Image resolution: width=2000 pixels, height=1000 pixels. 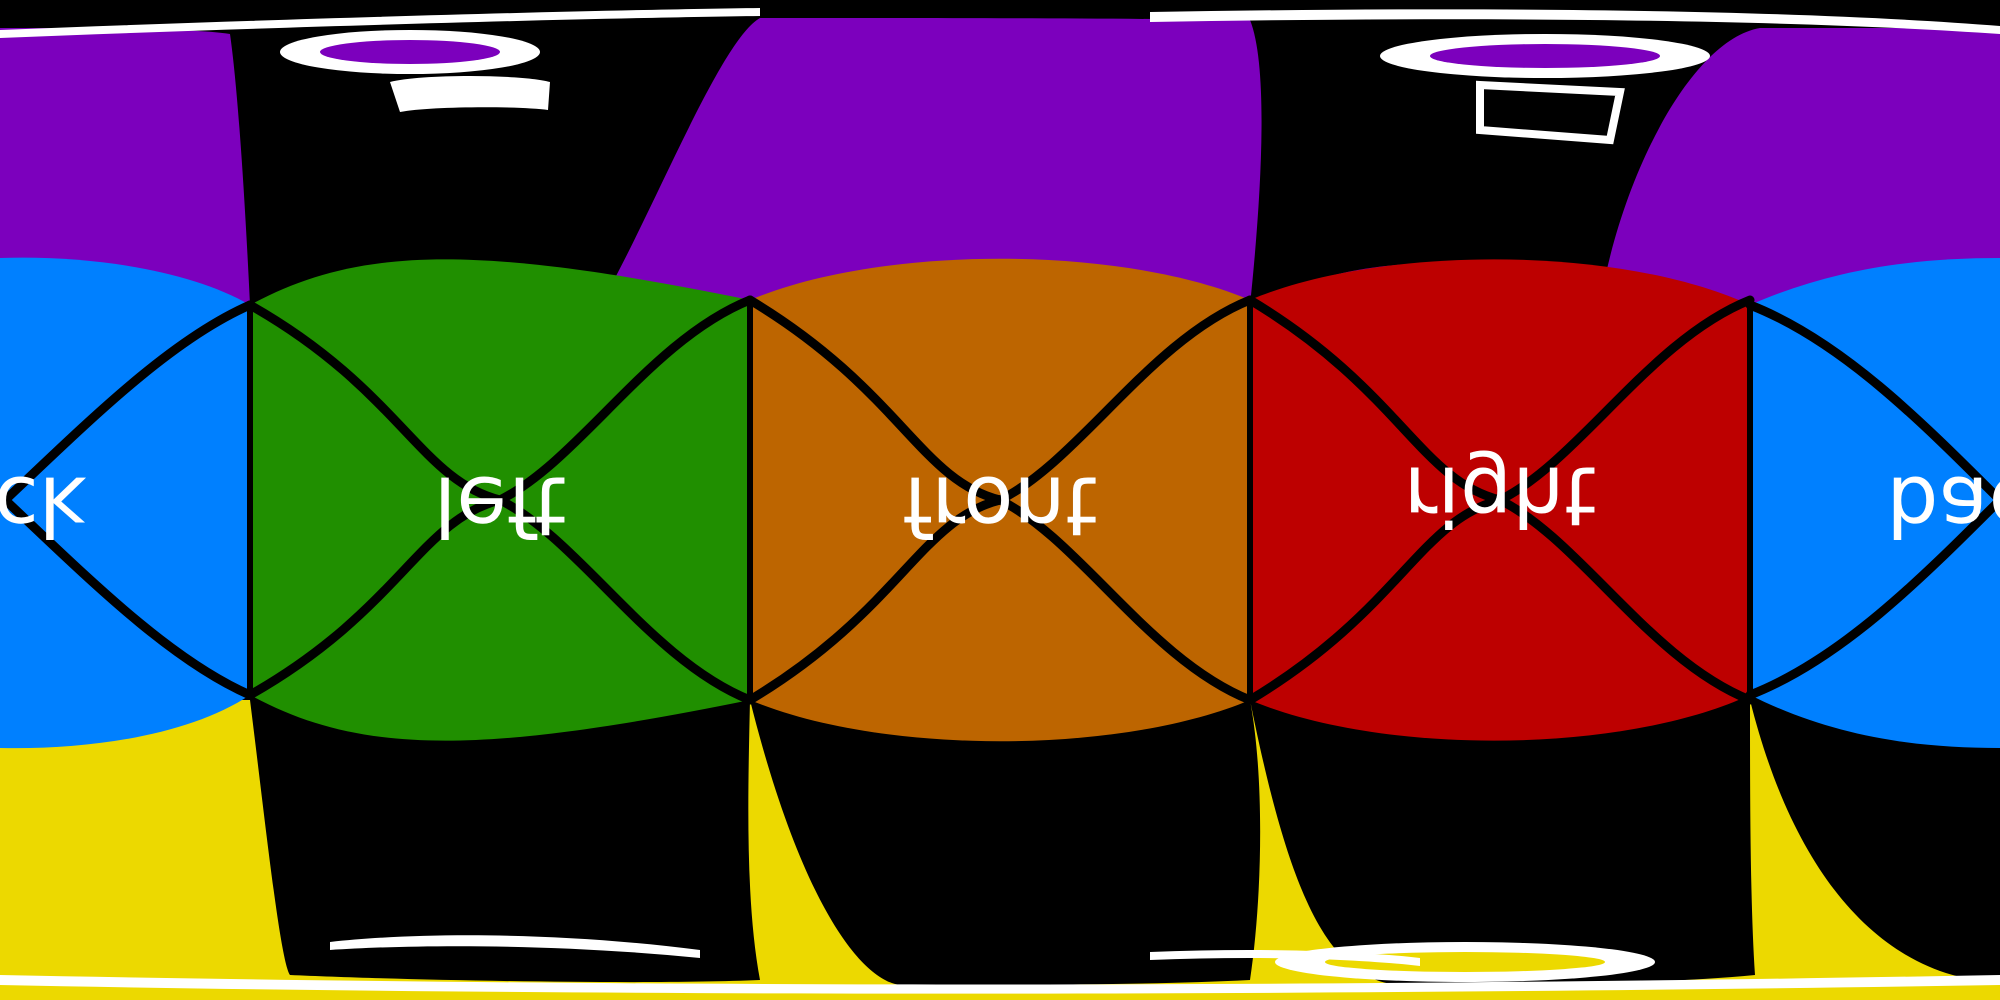 I want to click on label-back-right: bac, so click(x=1943, y=505).